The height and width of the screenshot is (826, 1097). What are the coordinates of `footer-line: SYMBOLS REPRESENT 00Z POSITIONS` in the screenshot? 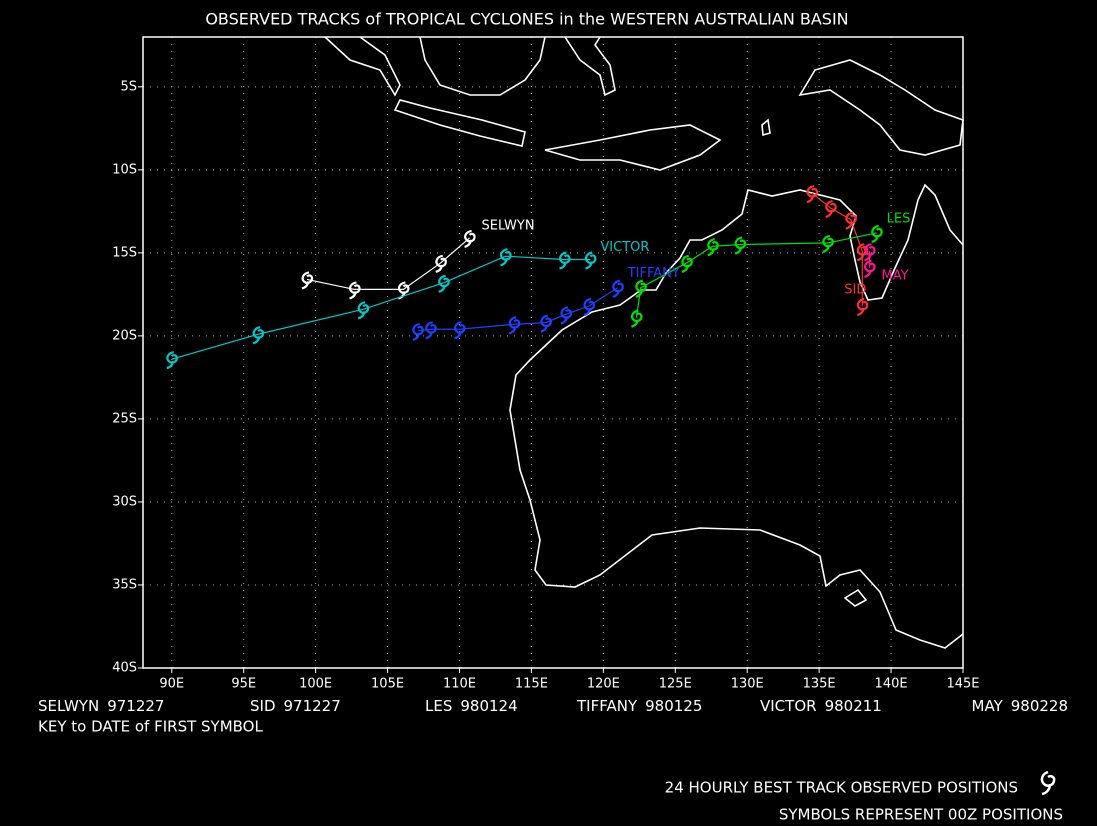 It's located at (921, 815).